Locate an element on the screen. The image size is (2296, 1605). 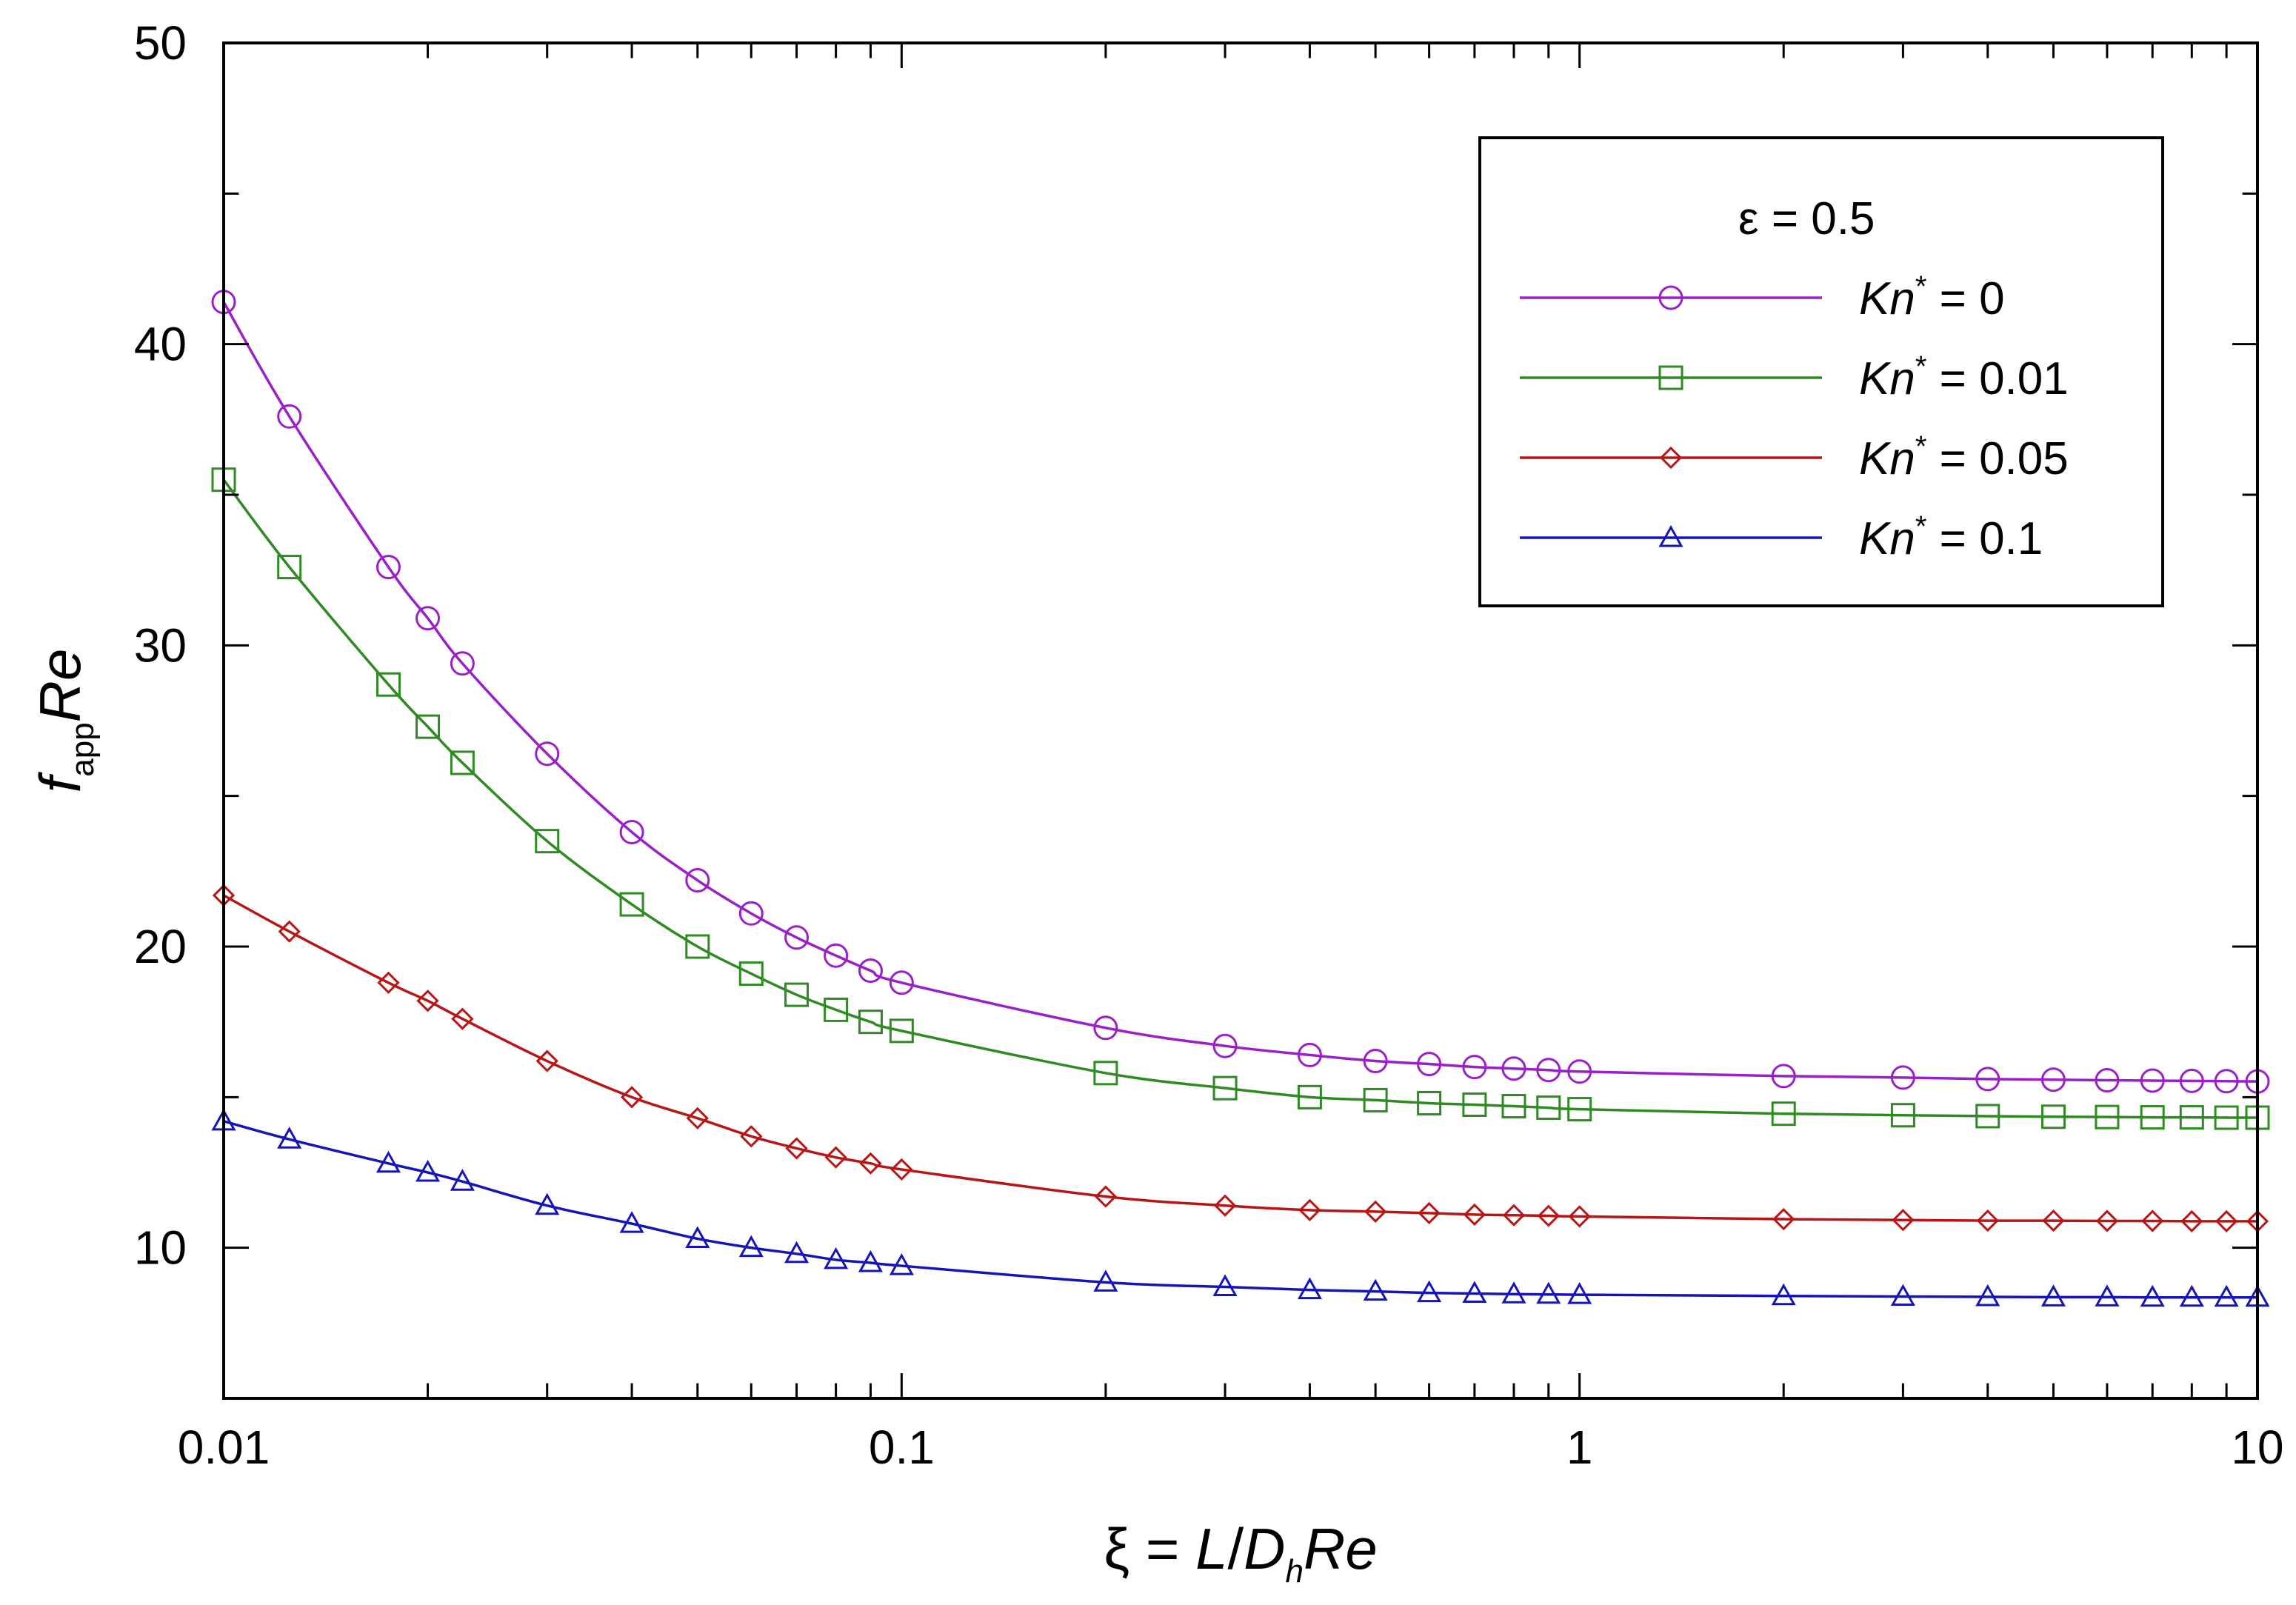
legend-label-value: = 0.1 is located at coordinates (1984, 538).